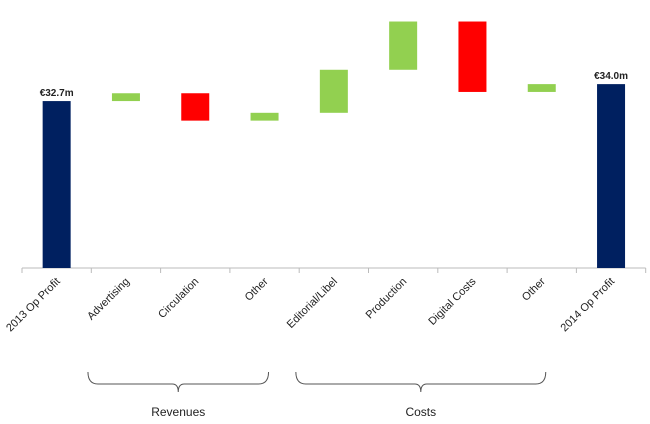 The image size is (650, 424). I want to click on value-label: €34.0m, so click(611, 76).